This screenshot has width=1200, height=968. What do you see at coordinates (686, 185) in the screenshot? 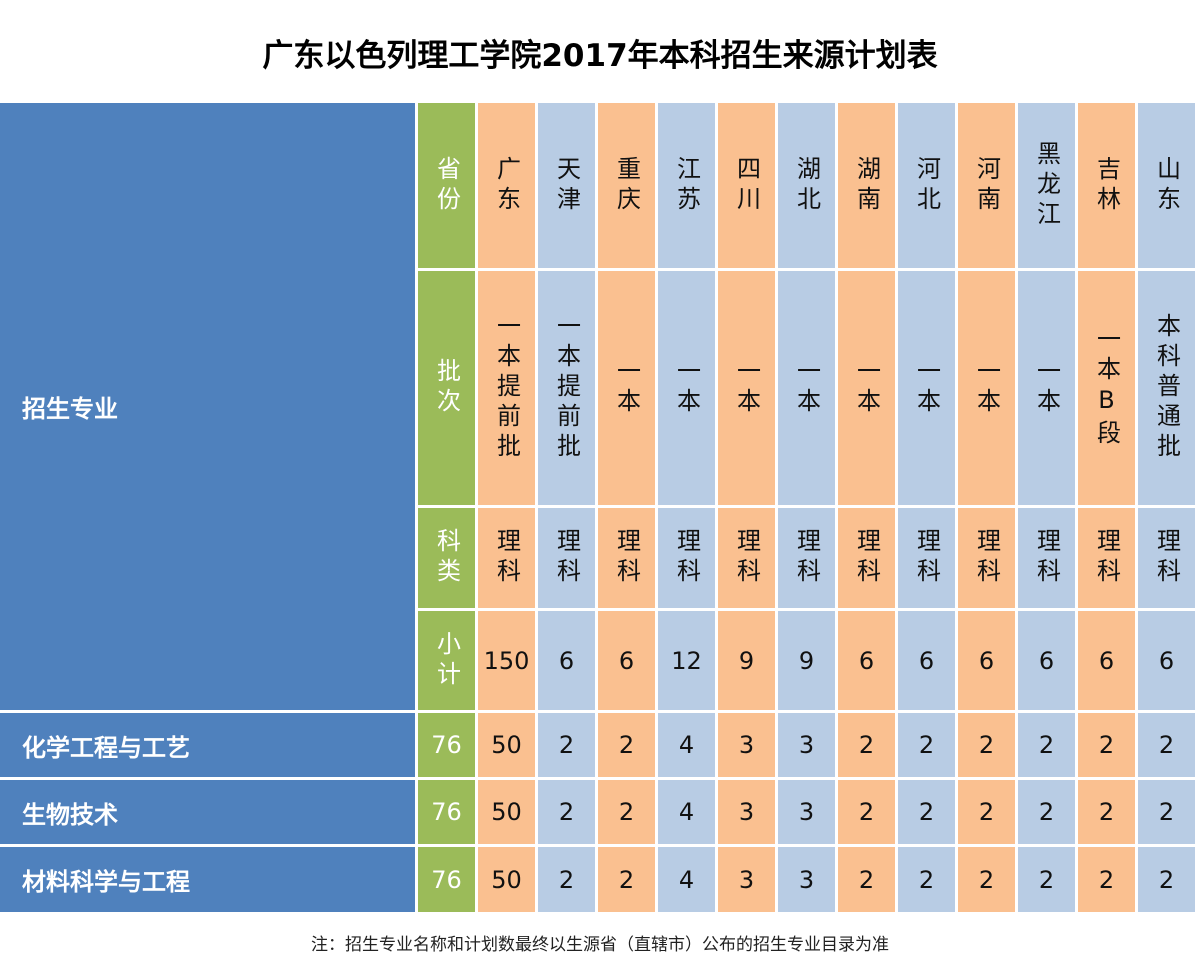
I see `province-cell: 江苏` at bounding box center [686, 185].